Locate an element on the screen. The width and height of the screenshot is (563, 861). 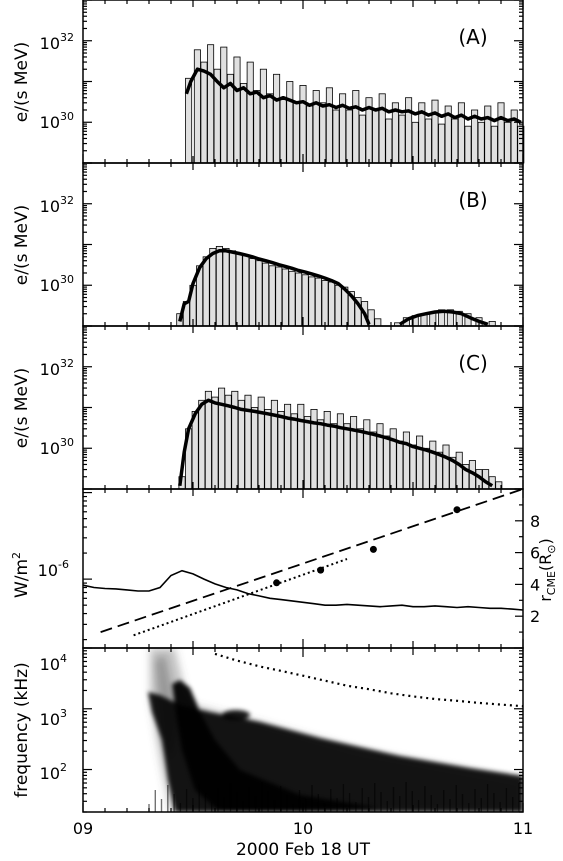
panel-b-bars is located at coordinates (336, 286).